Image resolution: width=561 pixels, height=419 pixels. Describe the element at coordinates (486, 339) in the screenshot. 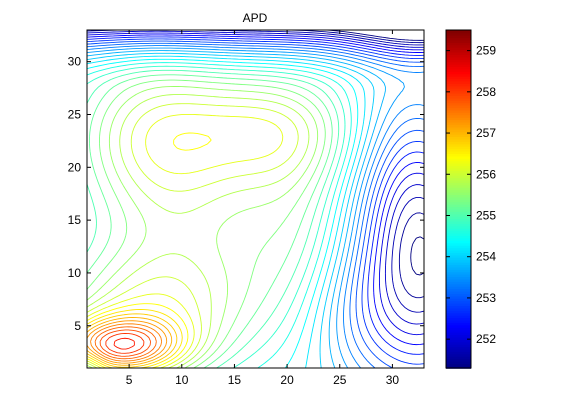

I see `colorbar-tick-label-1: 252` at that location.